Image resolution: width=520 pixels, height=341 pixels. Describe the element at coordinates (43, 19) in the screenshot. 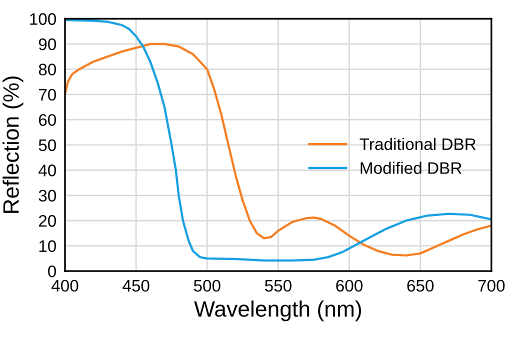

I see `y-tick-label: 100` at that location.